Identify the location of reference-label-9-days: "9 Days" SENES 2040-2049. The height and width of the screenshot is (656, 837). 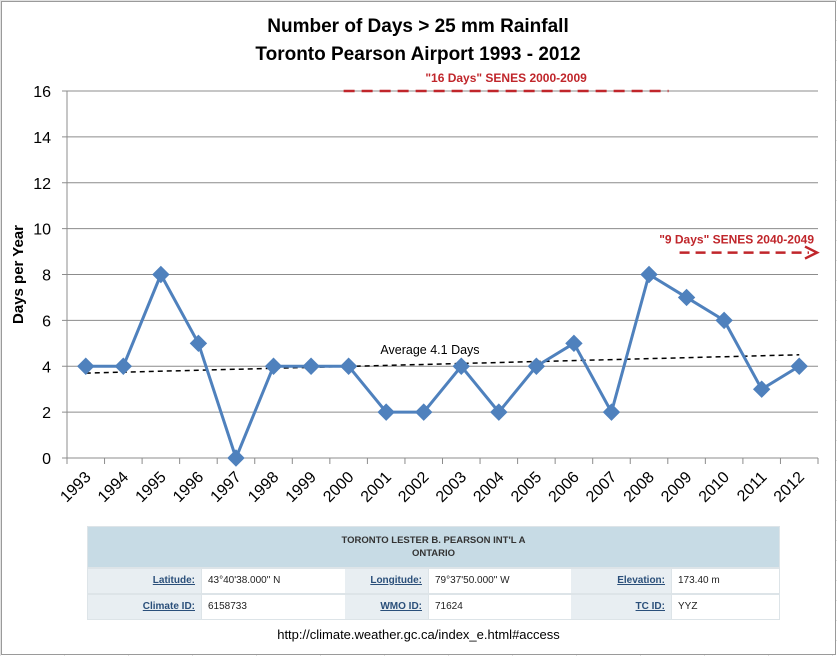
(736, 240).